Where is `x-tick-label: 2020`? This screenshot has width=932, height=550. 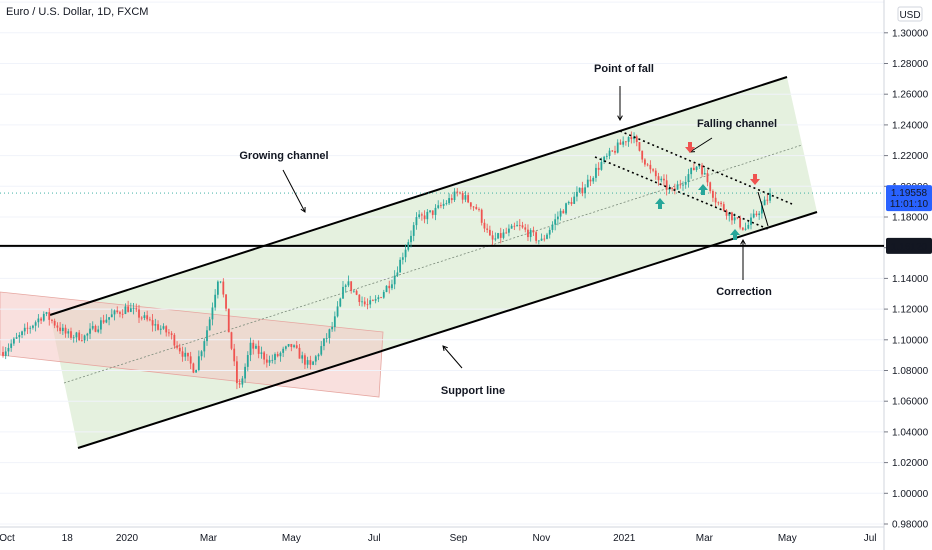
x-tick-label: 2020 is located at coordinates (127, 538).